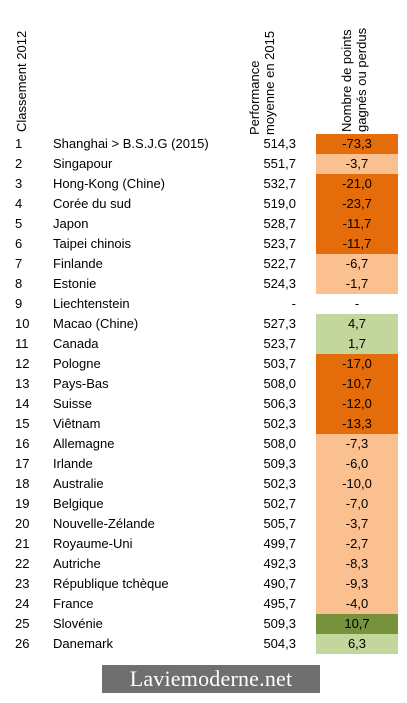  Describe the element at coordinates (22, 403) in the screenshot. I see `rank-cell: 14` at that location.